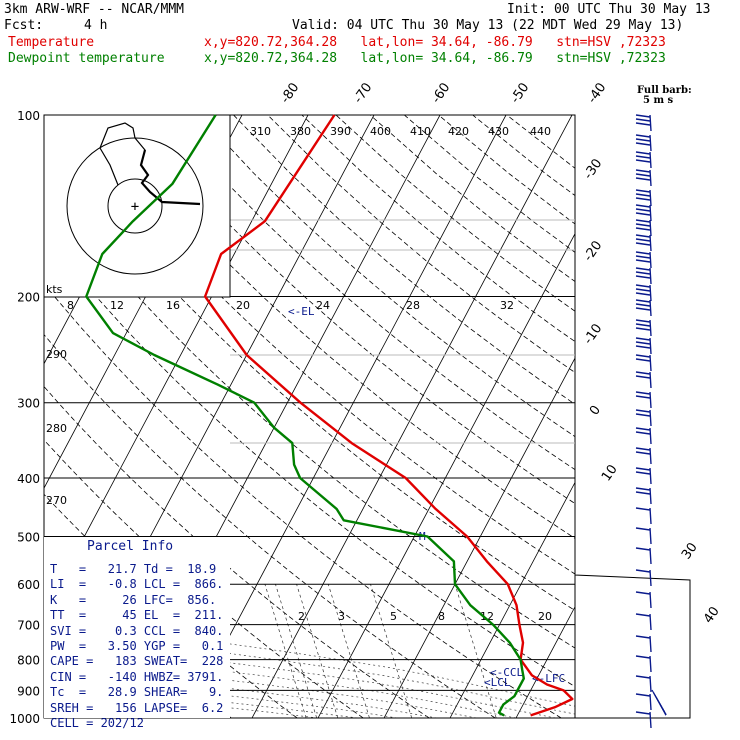 The width and height of the screenshot is (740, 740). I want to click on top-temp-label: -70, so click(363, 93).